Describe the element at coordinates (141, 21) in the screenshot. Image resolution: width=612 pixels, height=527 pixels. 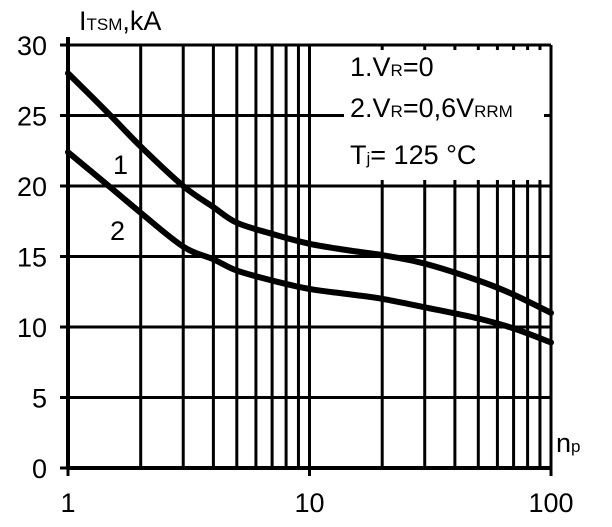
I see `ylabel-rest: ,kA` at that location.